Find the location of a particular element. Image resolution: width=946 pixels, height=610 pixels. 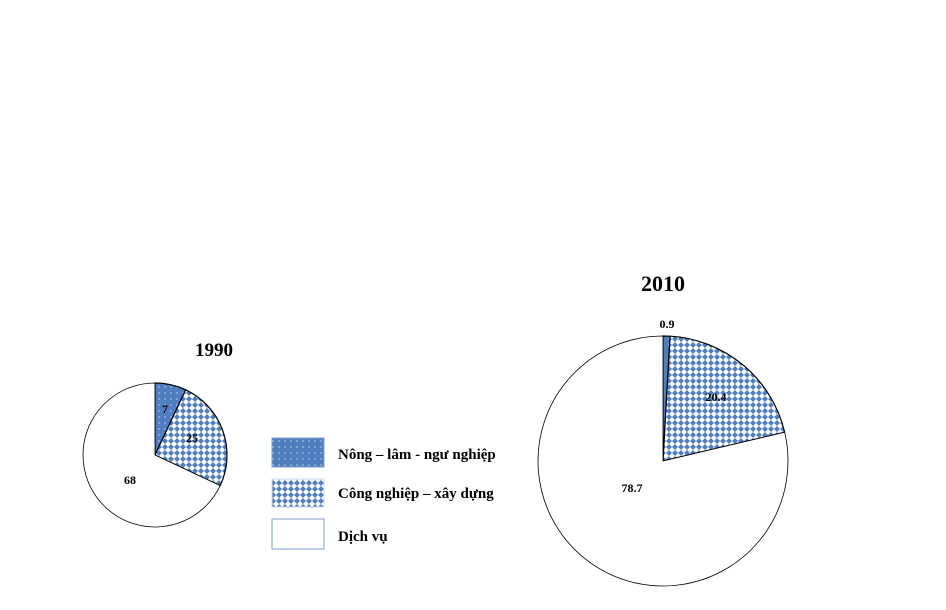

legend-swatch-service is located at coordinates (298, 534).